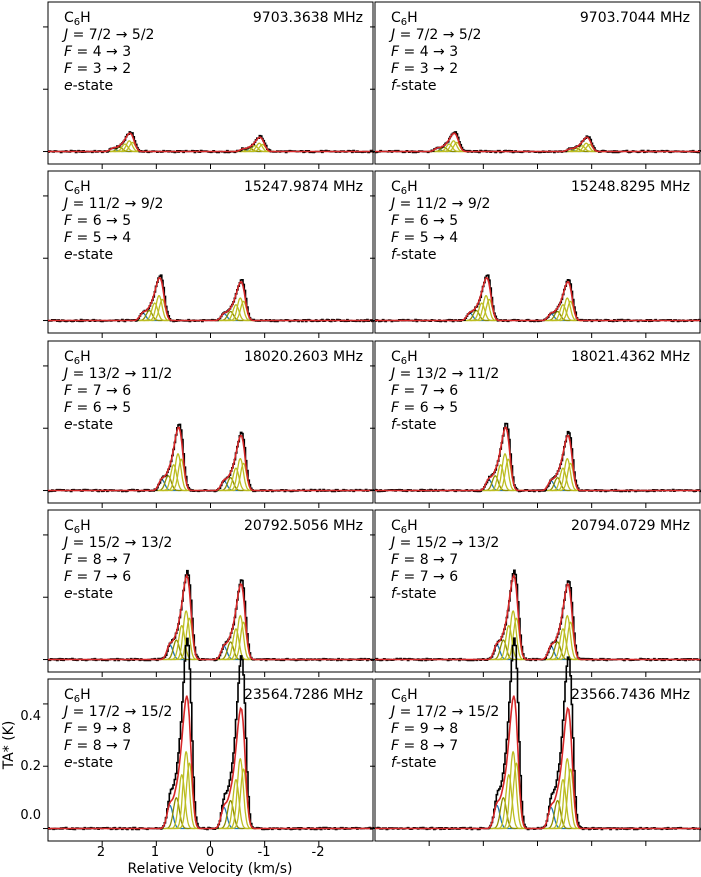  What do you see at coordinates (318, 852) in the screenshot?
I see `x-tick-label-neg2: -2` at bounding box center [318, 852].